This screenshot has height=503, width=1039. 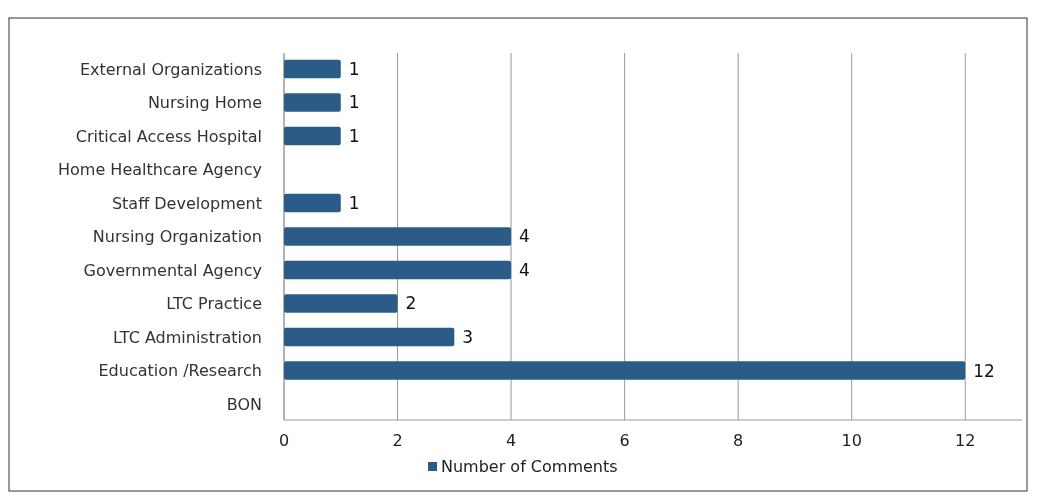 I want to click on y-tick-label: Nursing Home, so click(x=204, y=103).